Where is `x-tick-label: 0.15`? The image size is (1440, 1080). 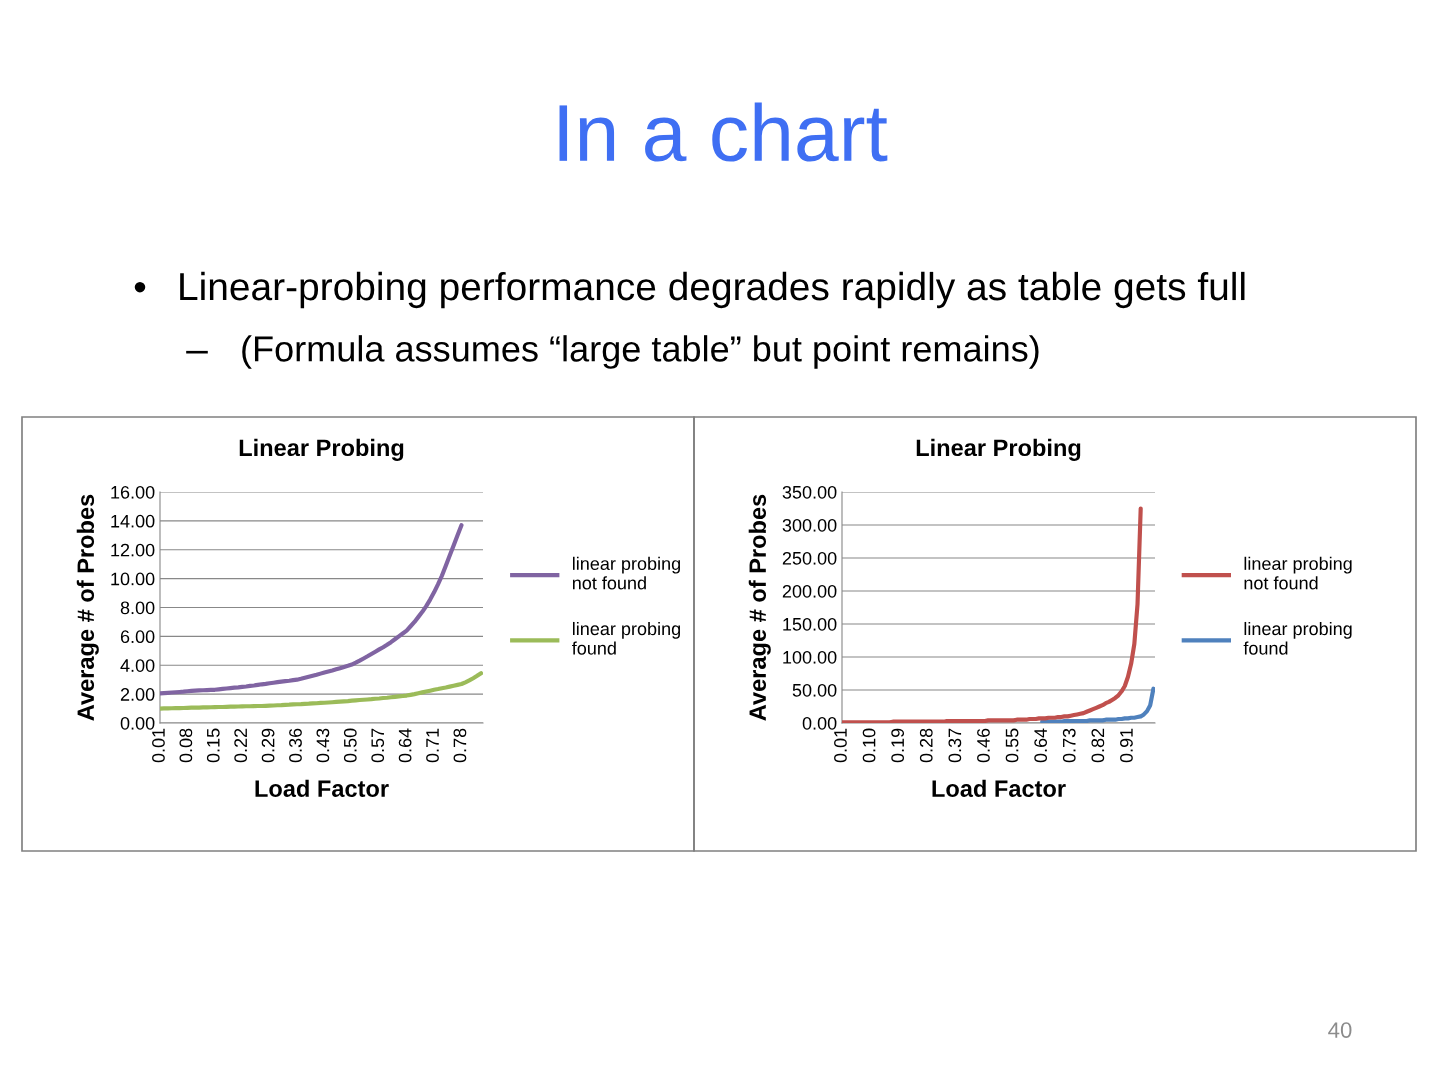 x-tick-label: 0.15 is located at coordinates (213, 745).